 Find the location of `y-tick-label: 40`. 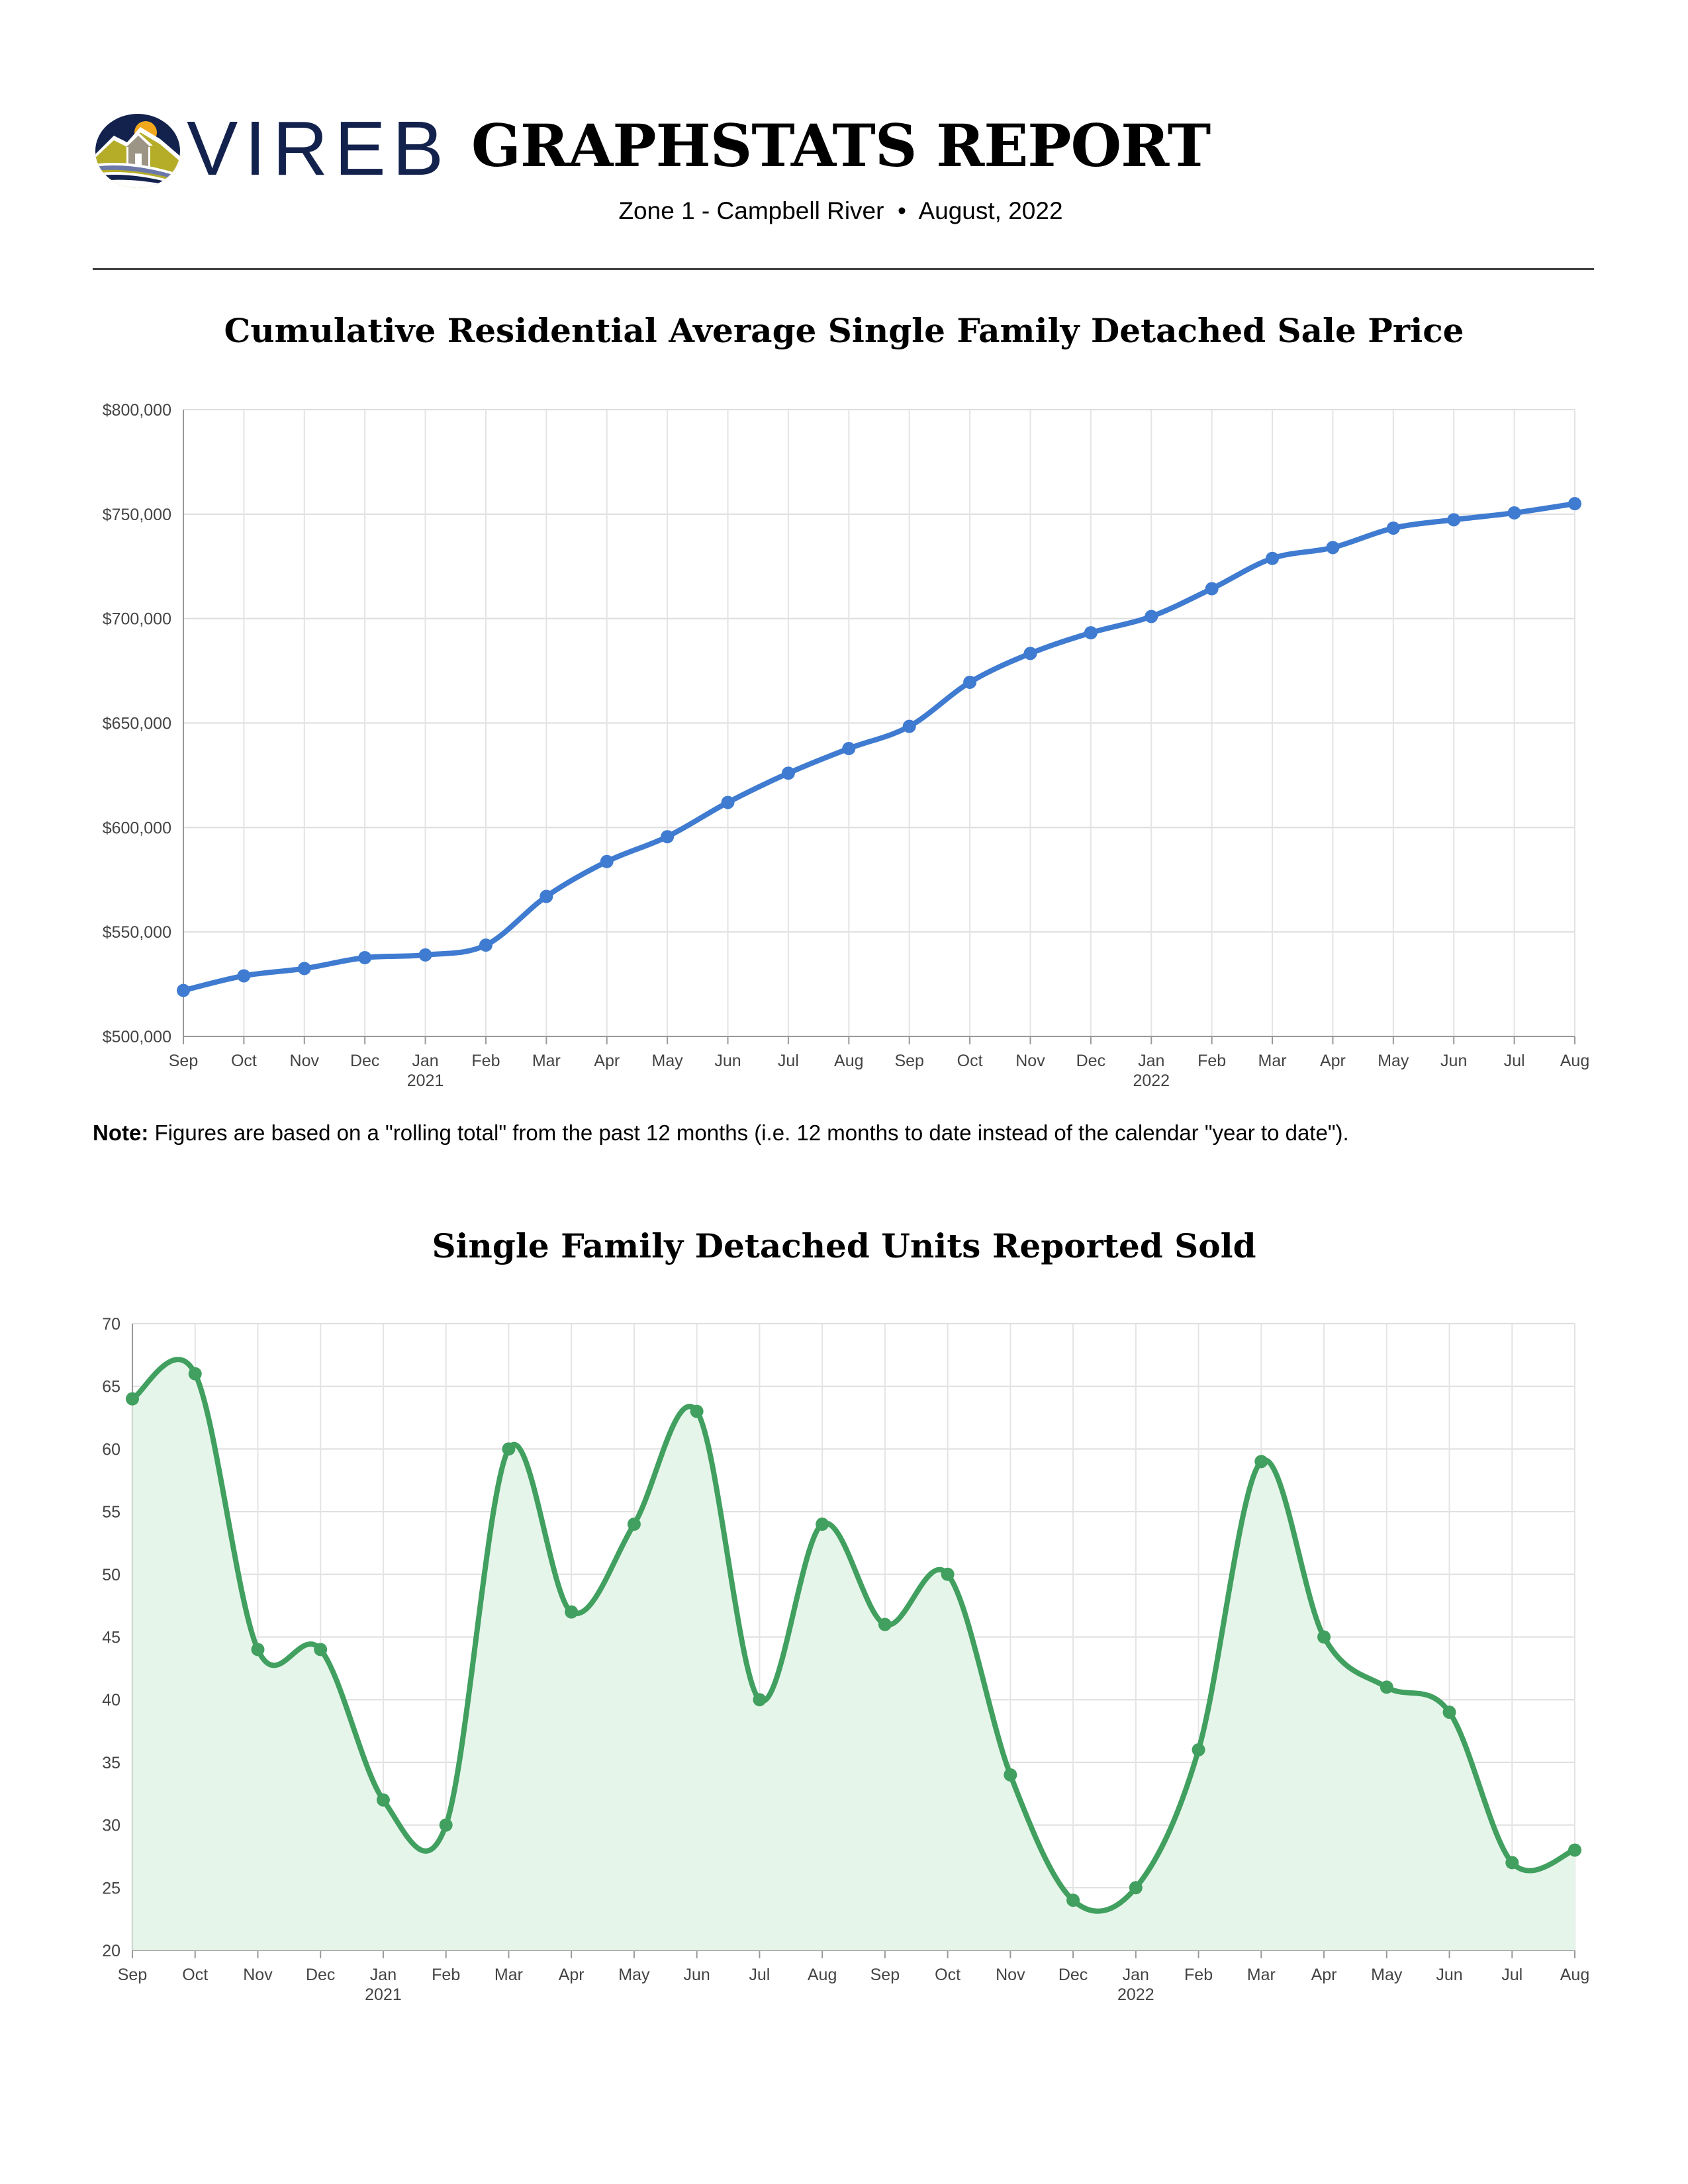

y-tick-label: 40 is located at coordinates (111, 1700).